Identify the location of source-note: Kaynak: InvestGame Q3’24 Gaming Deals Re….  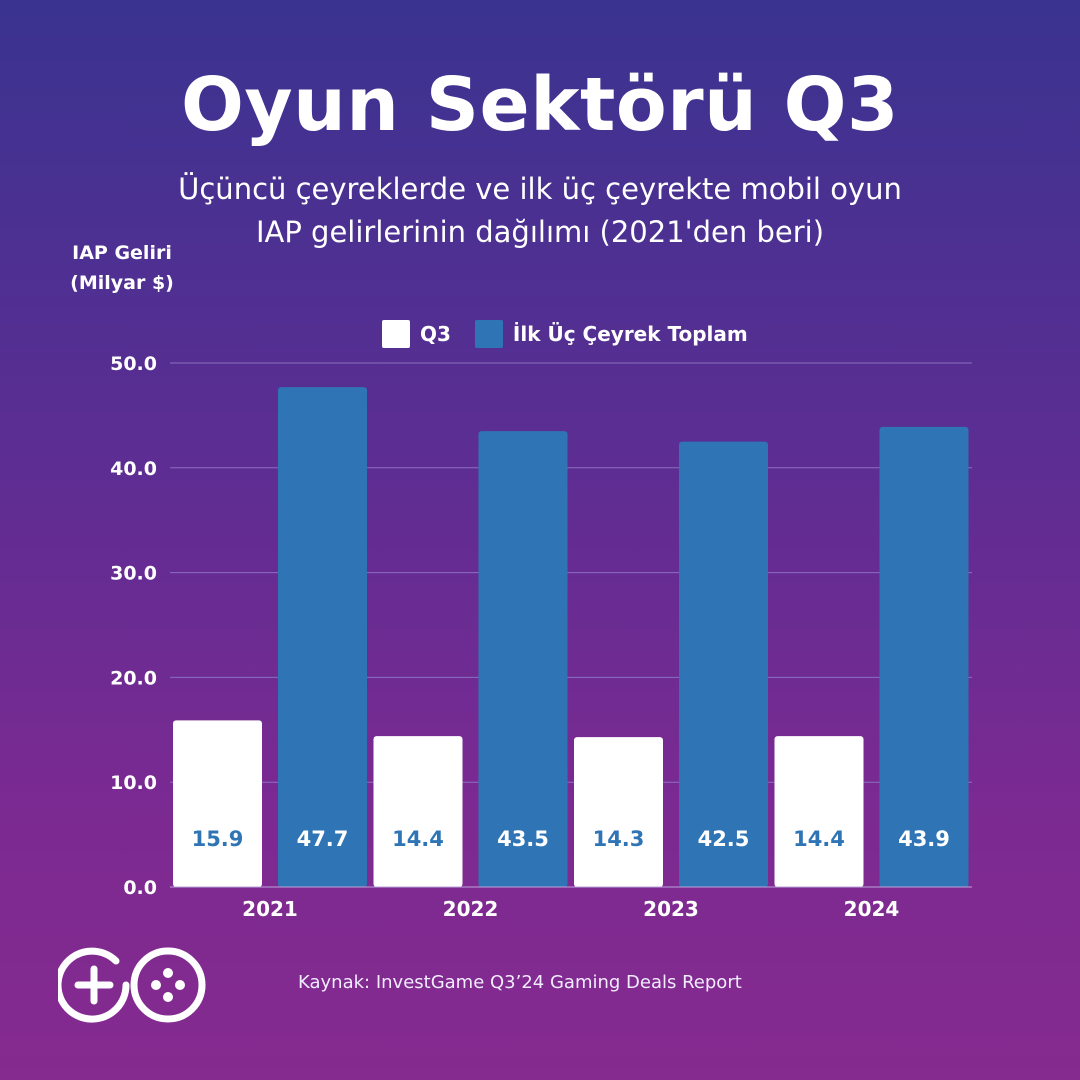
(520, 982).